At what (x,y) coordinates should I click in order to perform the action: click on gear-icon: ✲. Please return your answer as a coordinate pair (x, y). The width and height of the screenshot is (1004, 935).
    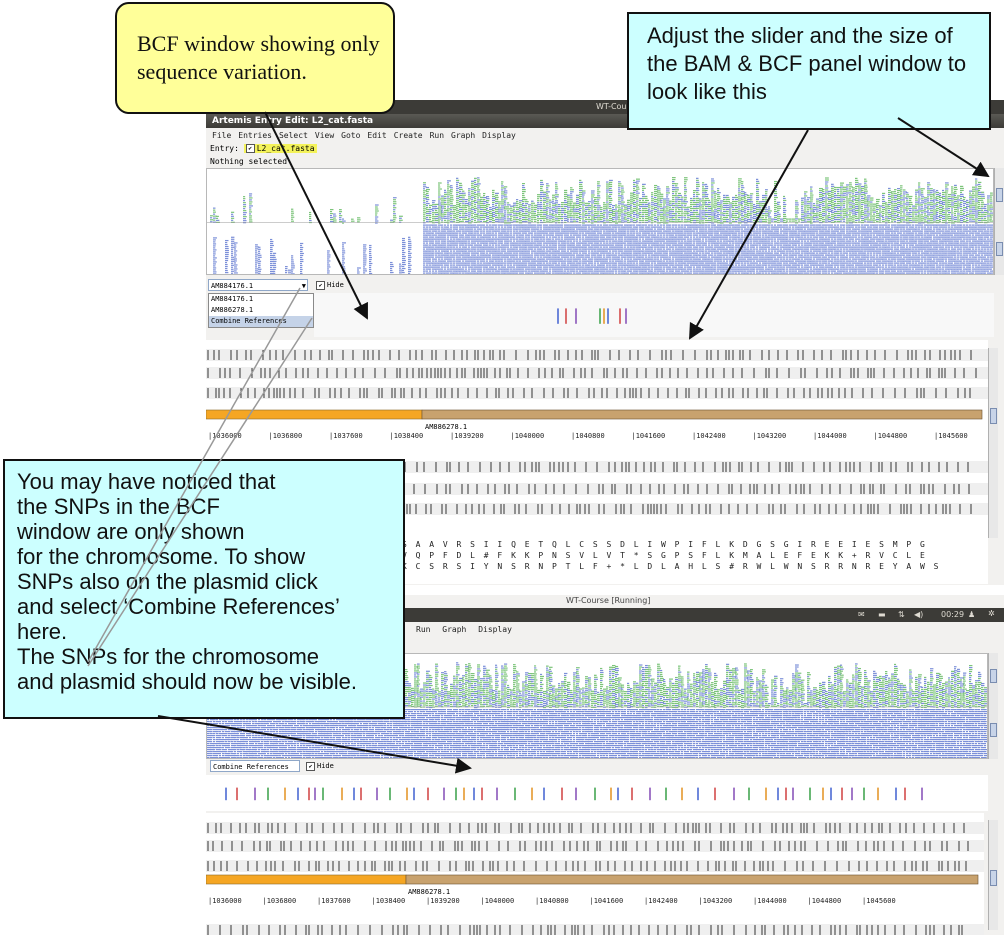
    Looking at the image, I should click on (991, 613).